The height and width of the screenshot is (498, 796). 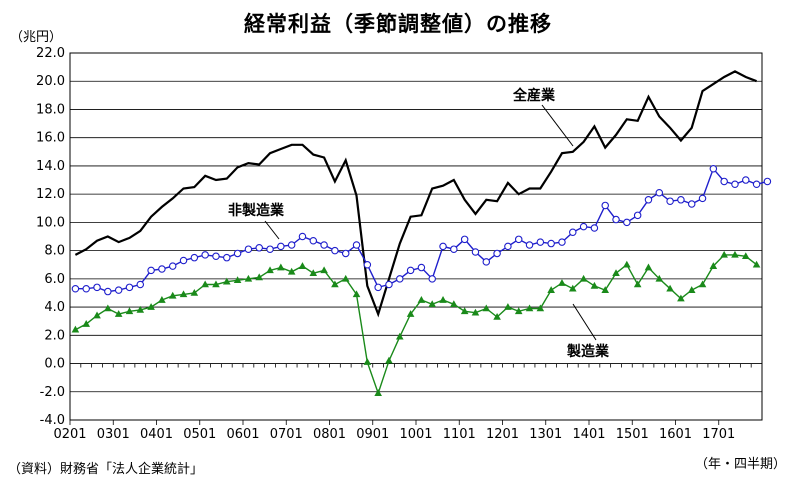 What do you see at coordinates (256, 210) in the screenshot?
I see `annotation-label: 非製造業` at bounding box center [256, 210].